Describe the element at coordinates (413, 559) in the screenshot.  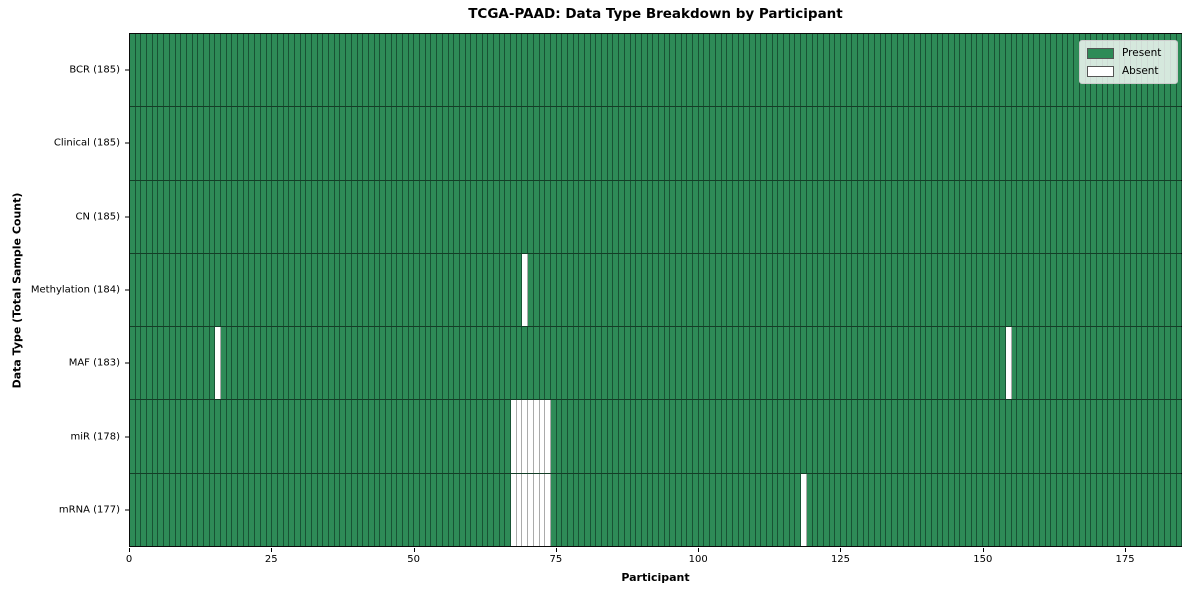
I see `x-tick-label: 50` at that location.